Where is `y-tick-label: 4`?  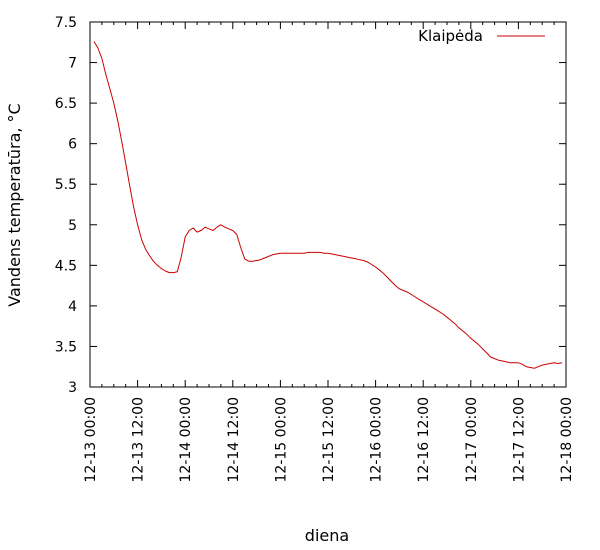
y-tick-label: 4 is located at coordinates (72, 307).